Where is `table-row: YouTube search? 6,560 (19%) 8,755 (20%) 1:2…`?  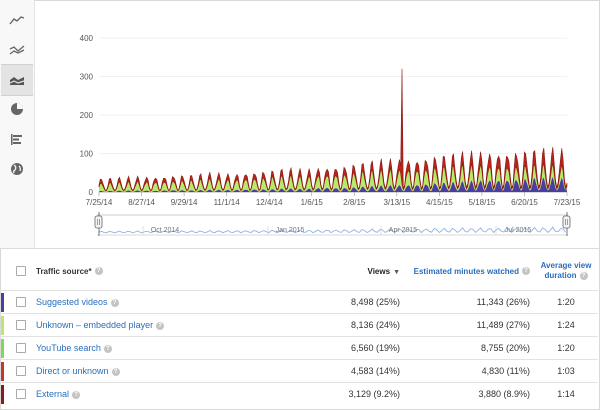
table-row: YouTube search? 6,560 (19%) 8,755 (20%) 1:2… is located at coordinates (299, 348).